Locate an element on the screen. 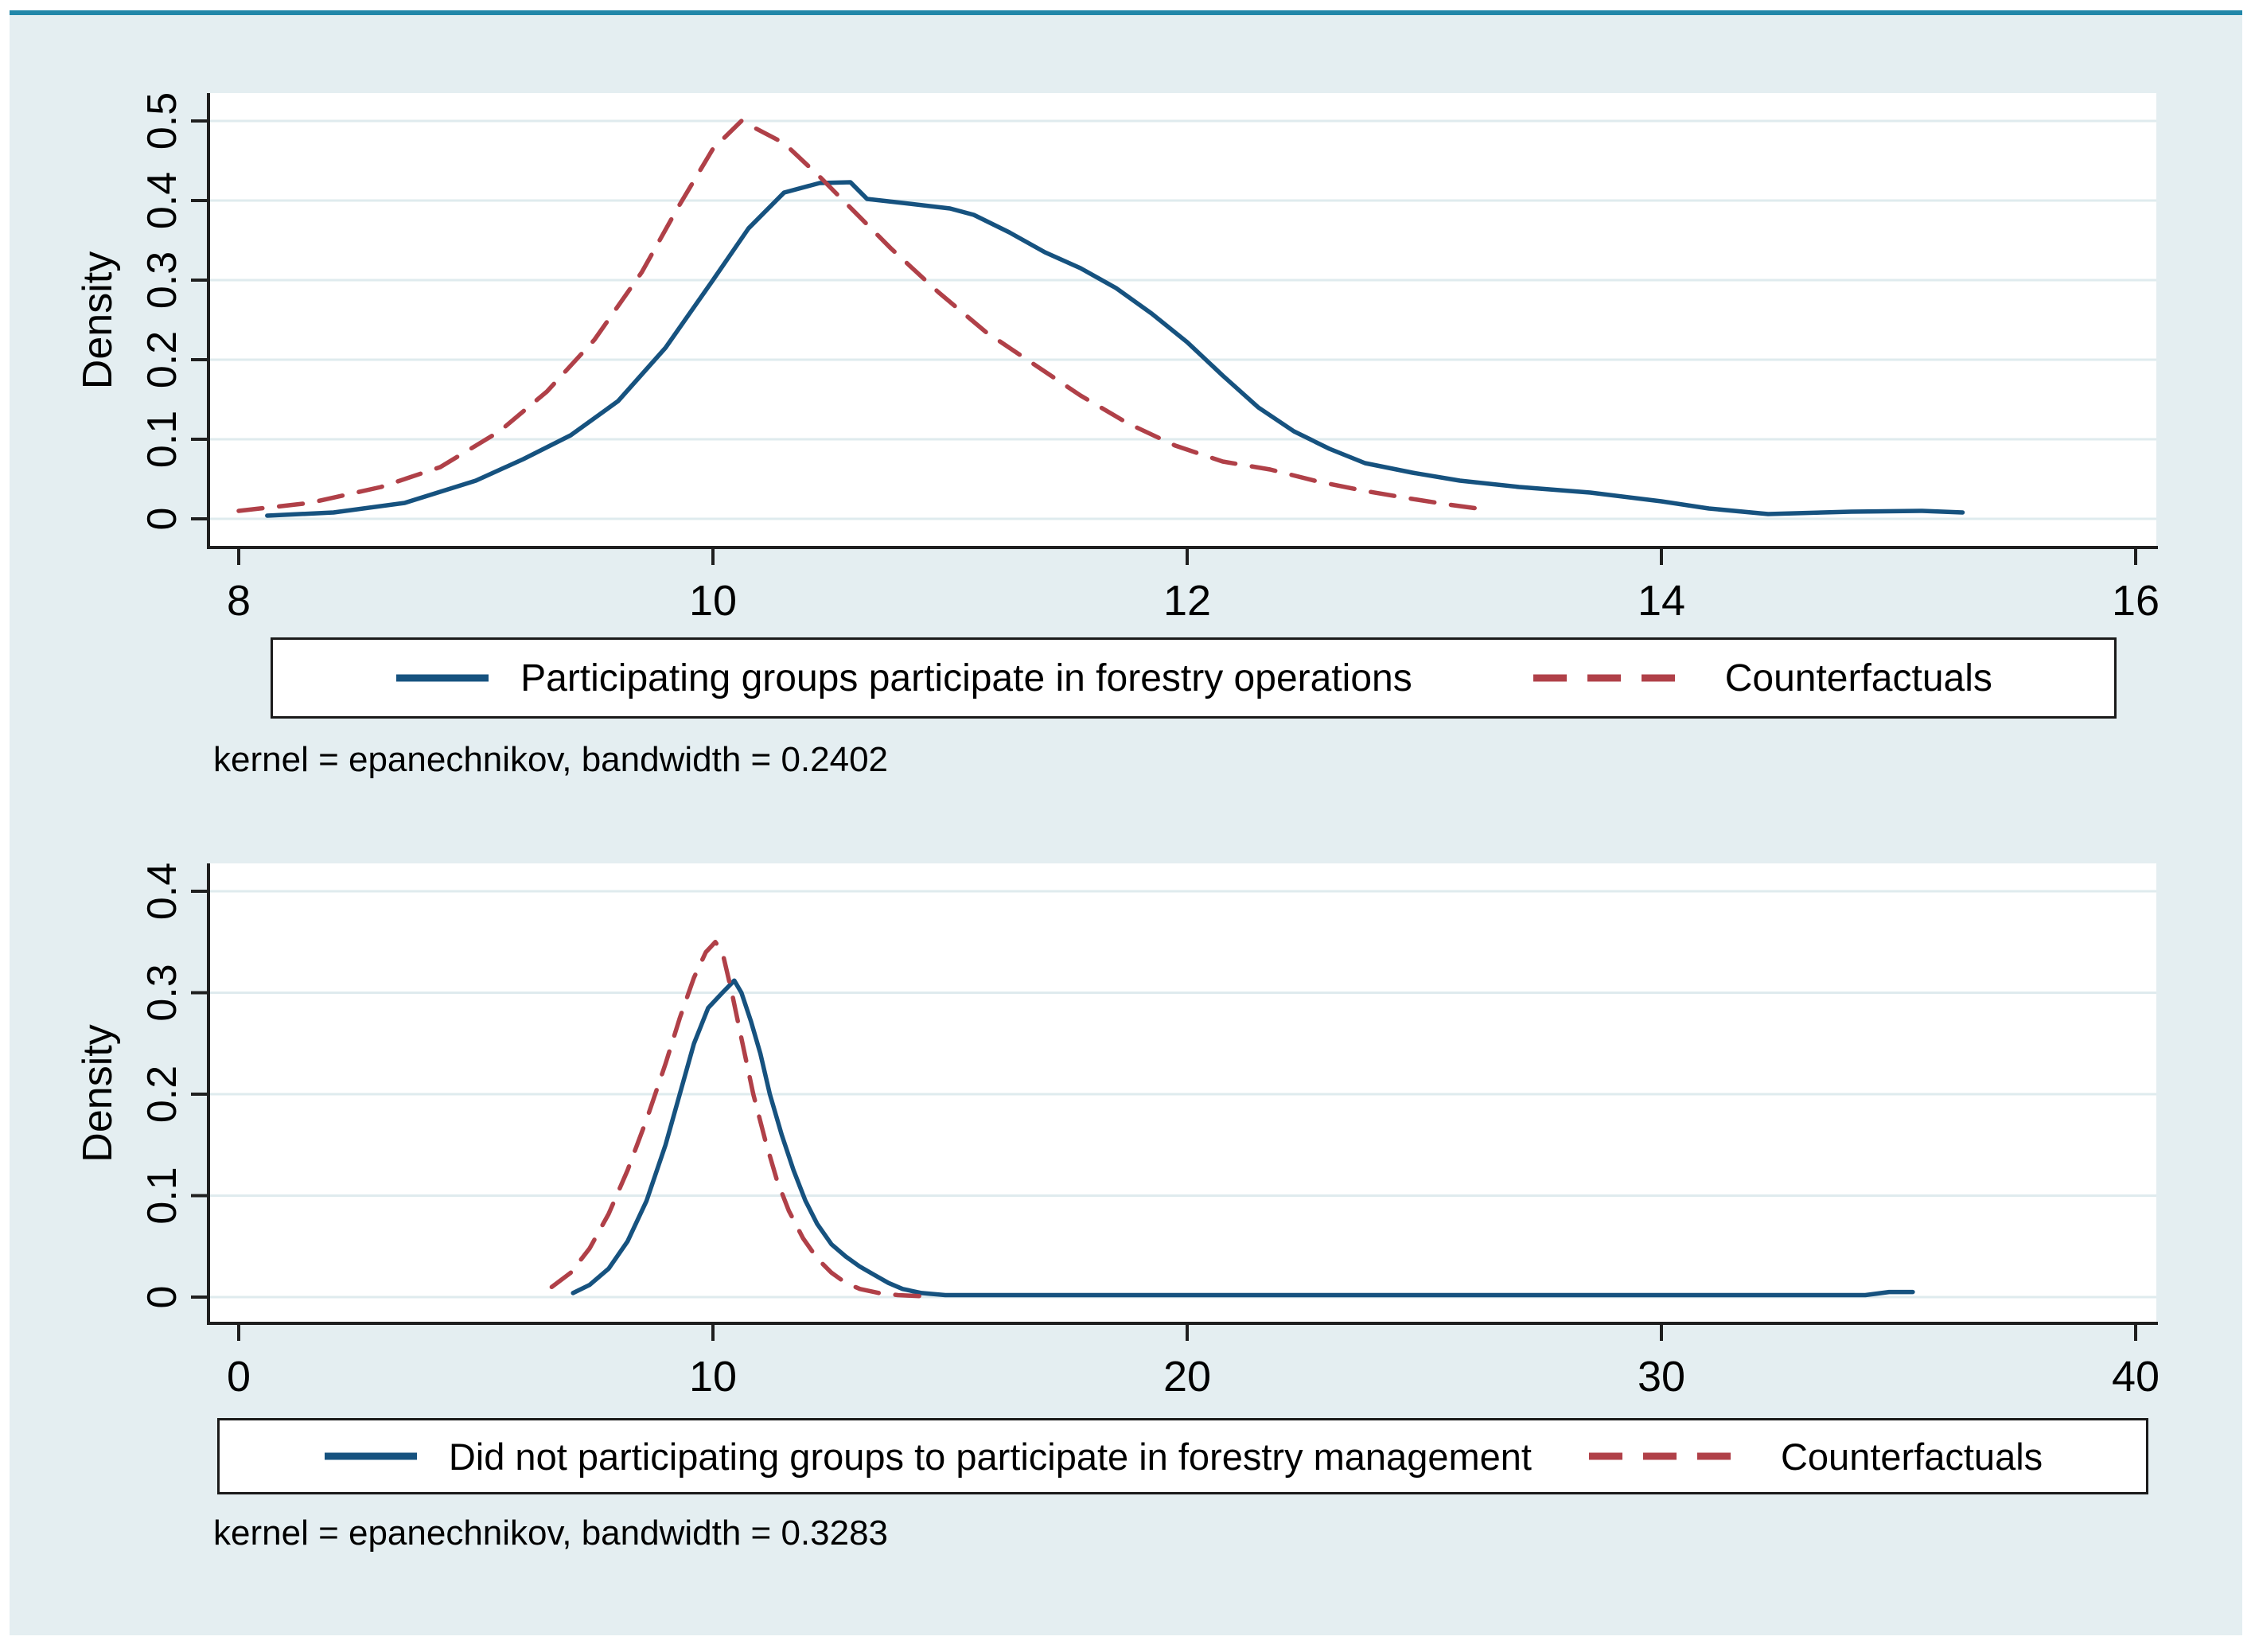  svg-text: 14 is located at coordinates (1661, 601).